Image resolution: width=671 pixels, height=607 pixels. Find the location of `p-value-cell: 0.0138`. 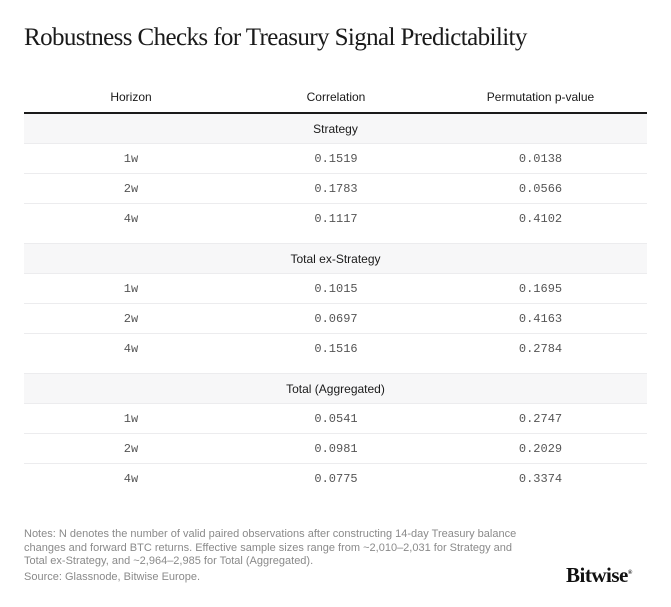

p-value-cell: 0.0138 is located at coordinates (540, 158).